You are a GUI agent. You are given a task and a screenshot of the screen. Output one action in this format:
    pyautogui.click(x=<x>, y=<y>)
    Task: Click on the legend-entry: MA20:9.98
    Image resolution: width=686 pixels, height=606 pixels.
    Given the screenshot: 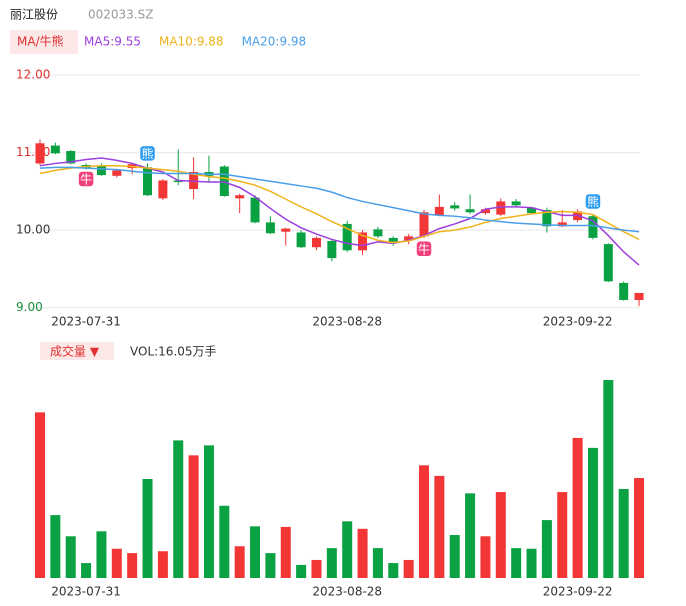 What is the action you would take?
    pyautogui.click(x=274, y=42)
    